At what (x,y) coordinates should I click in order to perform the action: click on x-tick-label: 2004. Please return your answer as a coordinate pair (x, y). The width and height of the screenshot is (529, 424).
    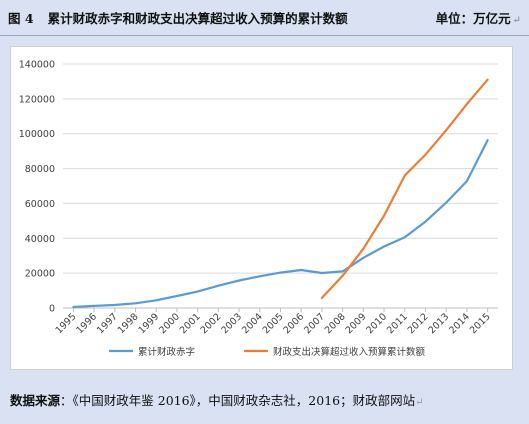
    Looking at the image, I should click on (252, 323).